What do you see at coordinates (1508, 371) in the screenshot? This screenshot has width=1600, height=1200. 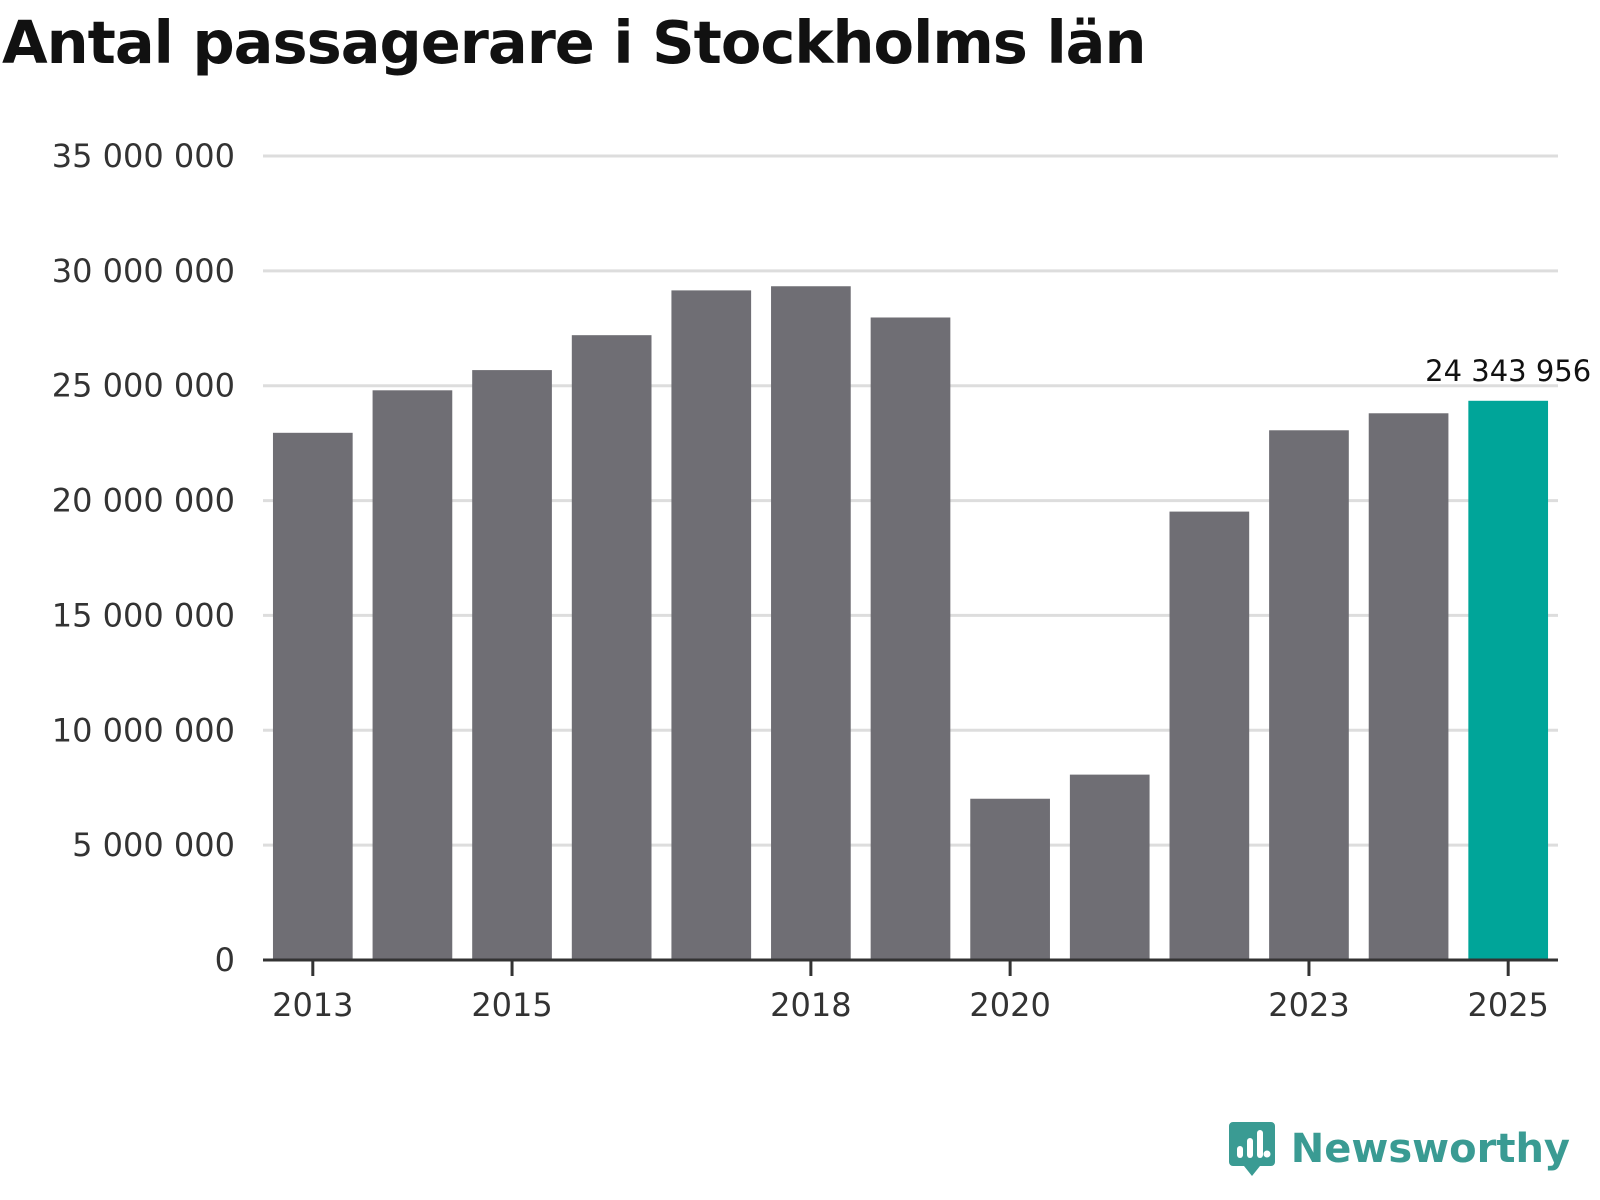 I see `data-label: 24 343 956` at bounding box center [1508, 371].